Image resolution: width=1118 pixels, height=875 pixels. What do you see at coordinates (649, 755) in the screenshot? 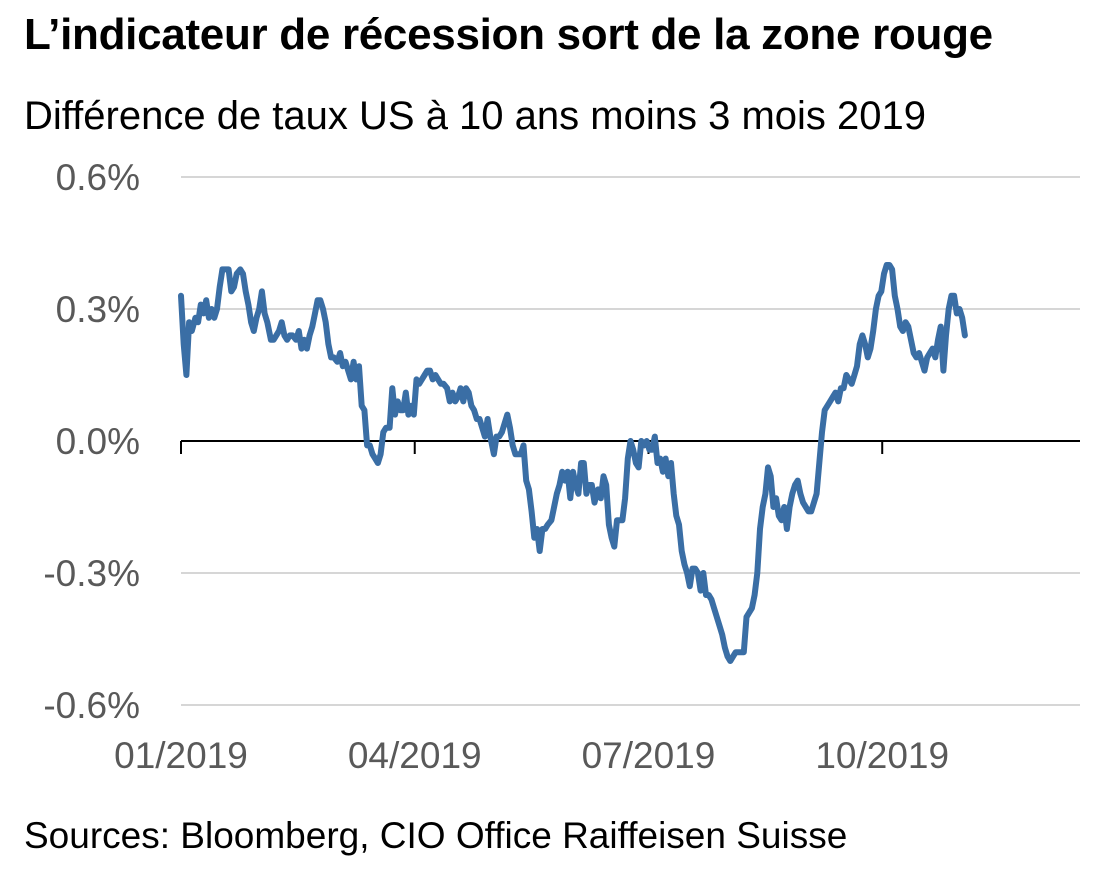
I see `x-tick-label: 07/2019` at bounding box center [649, 755].